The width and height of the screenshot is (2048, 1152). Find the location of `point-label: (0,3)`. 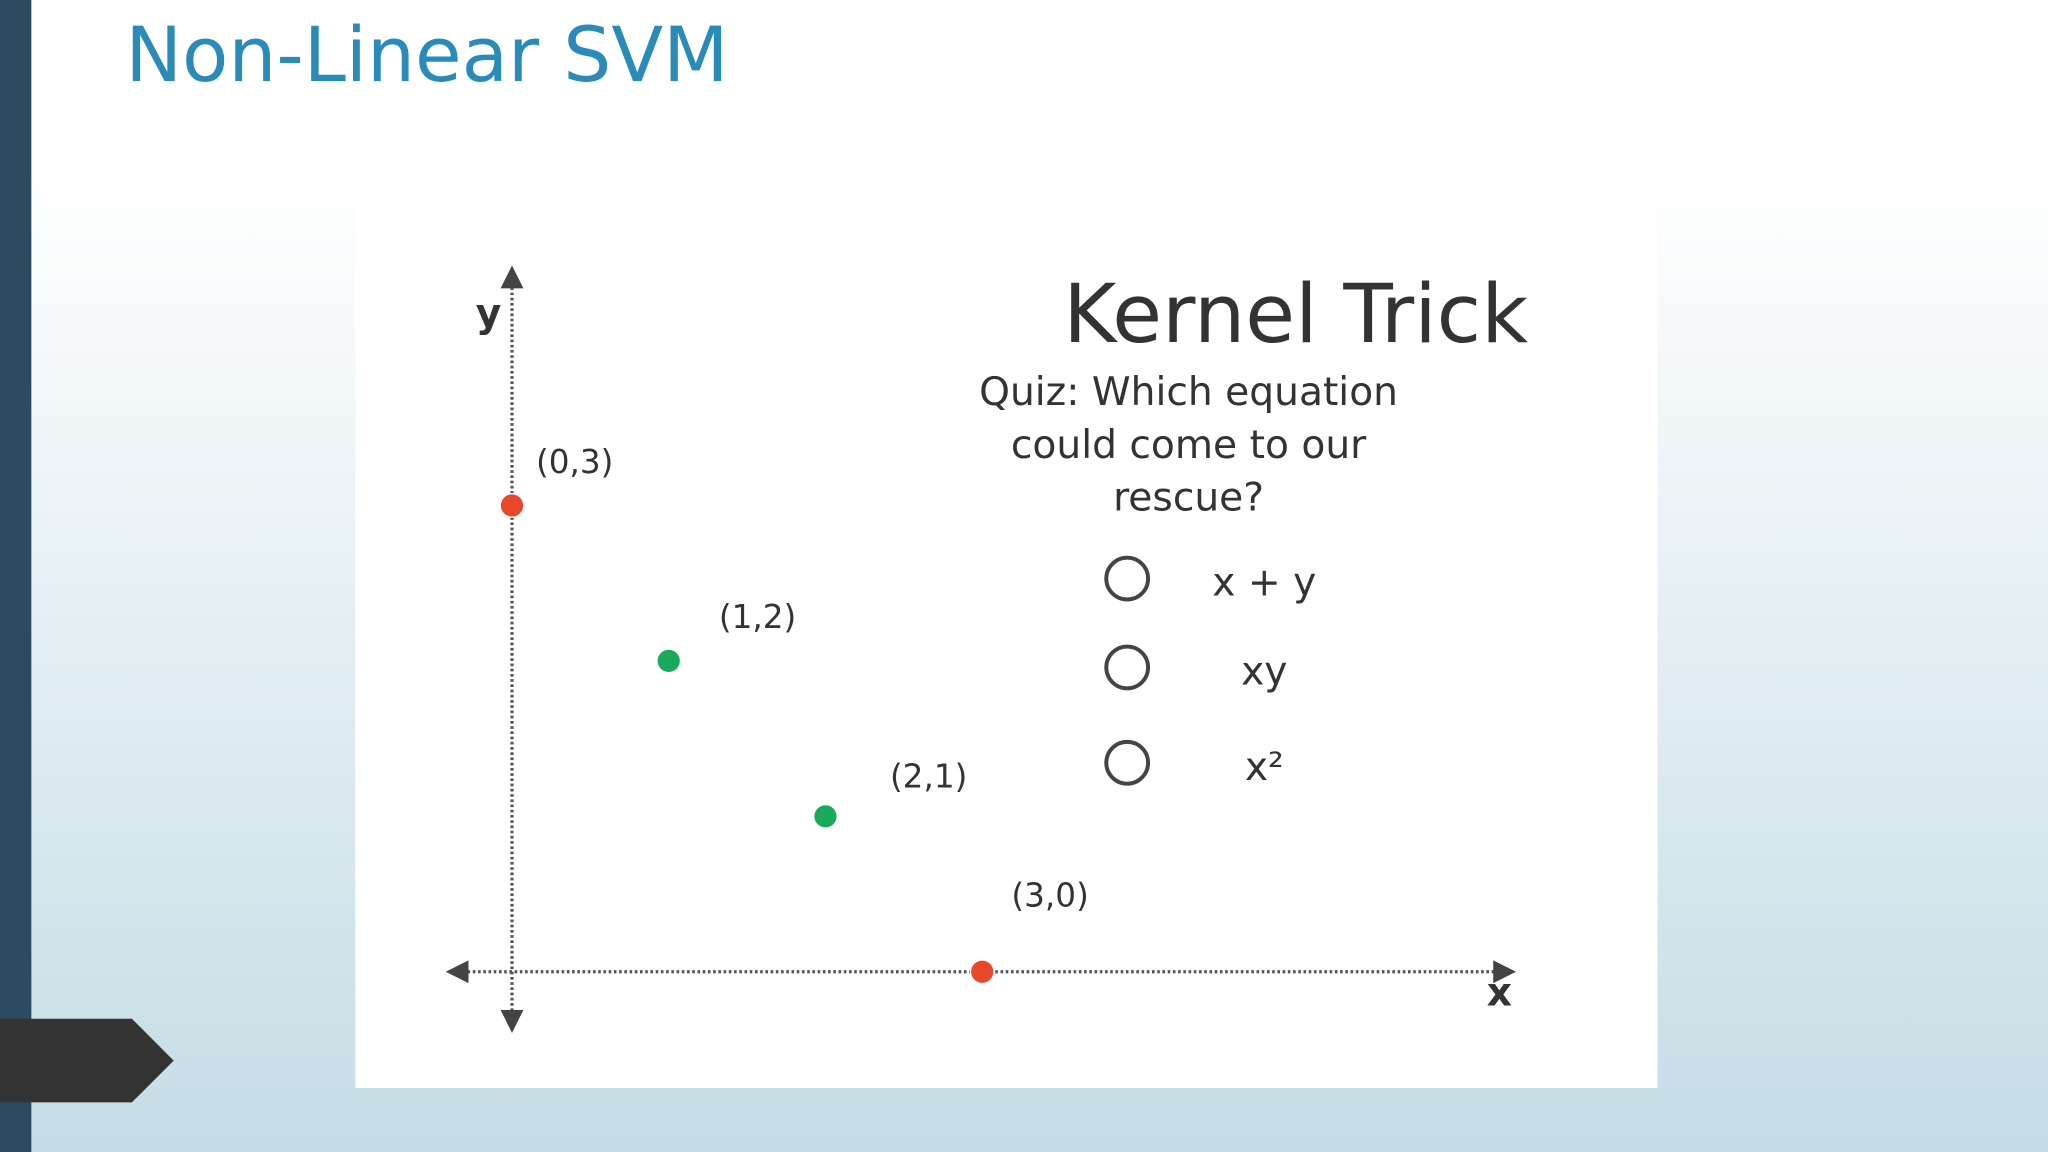

point-label: (0,3) is located at coordinates (574, 462).